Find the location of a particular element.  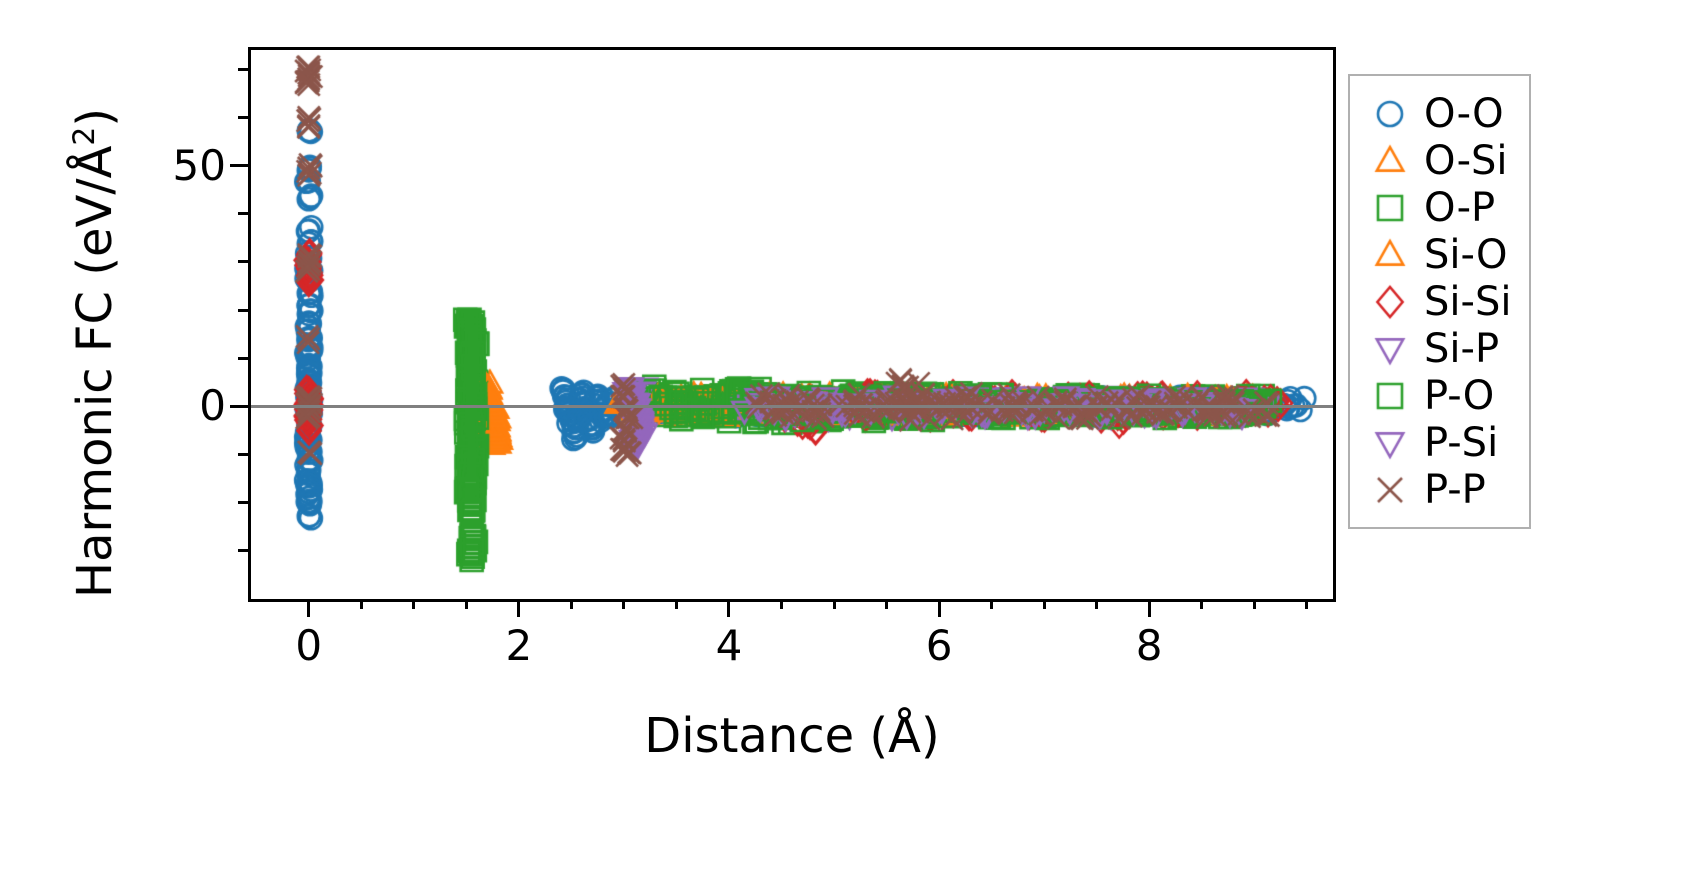

legend-item-label: Si-Si is located at coordinates (1468, 301).